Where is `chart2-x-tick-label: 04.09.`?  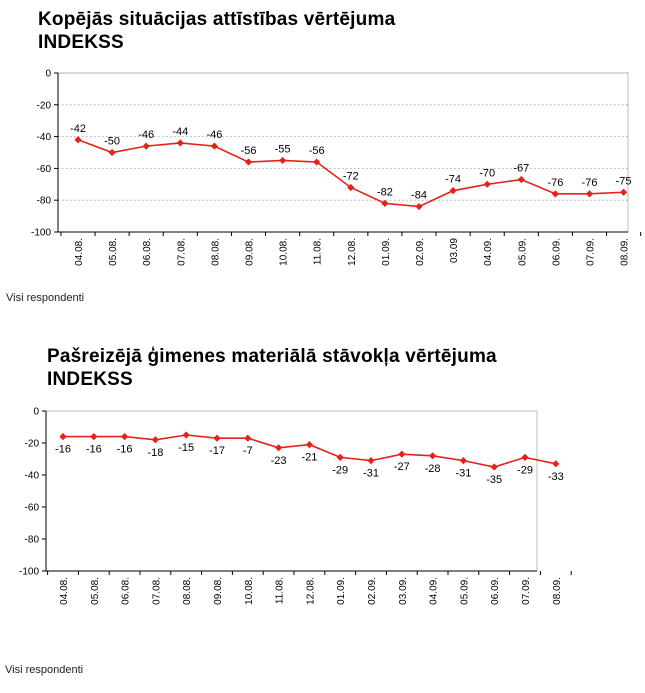
chart2-x-tick-label: 04.09. is located at coordinates (434, 591).